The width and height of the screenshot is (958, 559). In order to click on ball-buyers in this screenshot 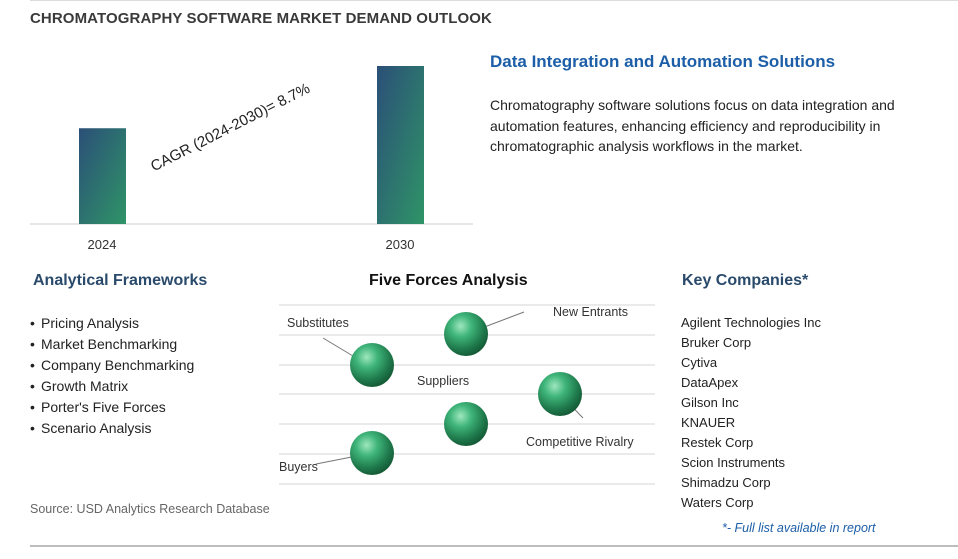, I will do `click(372, 453)`.